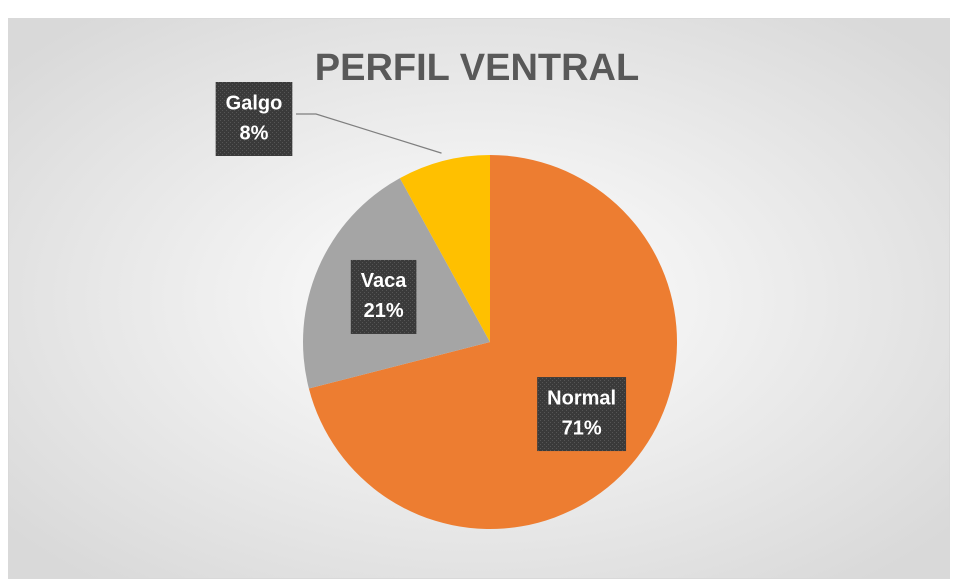 The image size is (957, 582). I want to click on label-category: Normal, so click(581, 398).